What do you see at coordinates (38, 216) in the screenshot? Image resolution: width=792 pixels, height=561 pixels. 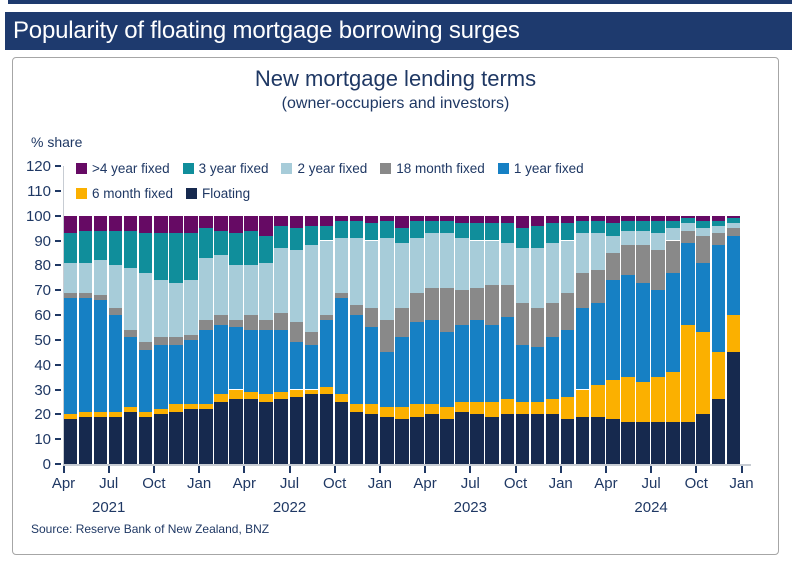 I see `y-tick-label: 100` at bounding box center [38, 216].